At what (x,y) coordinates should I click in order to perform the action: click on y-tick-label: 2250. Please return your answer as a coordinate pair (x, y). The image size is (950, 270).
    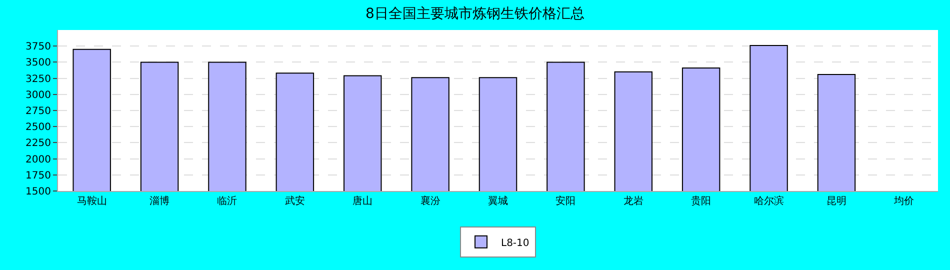
    Looking at the image, I should click on (38, 144).